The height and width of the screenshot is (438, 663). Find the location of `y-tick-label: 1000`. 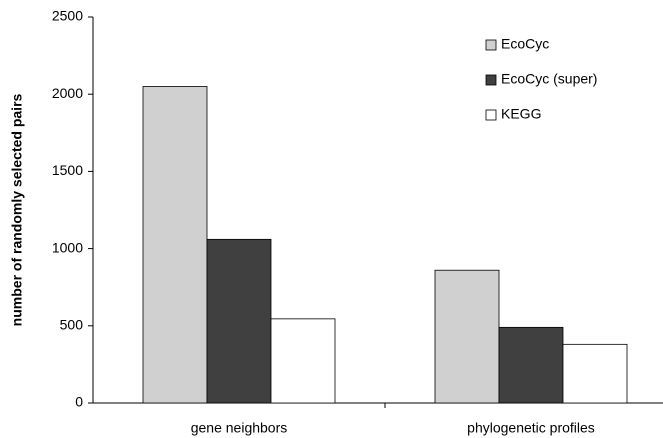

y-tick-label: 1000 is located at coordinates (67, 247).